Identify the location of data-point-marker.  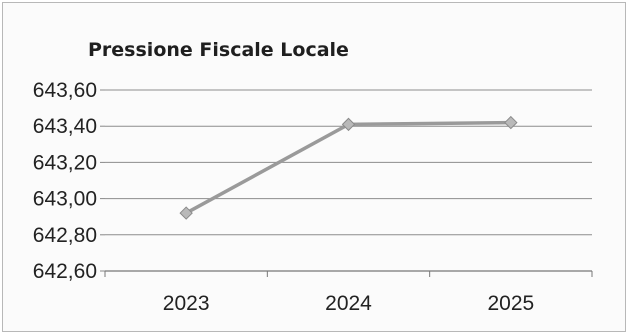
(511, 123).